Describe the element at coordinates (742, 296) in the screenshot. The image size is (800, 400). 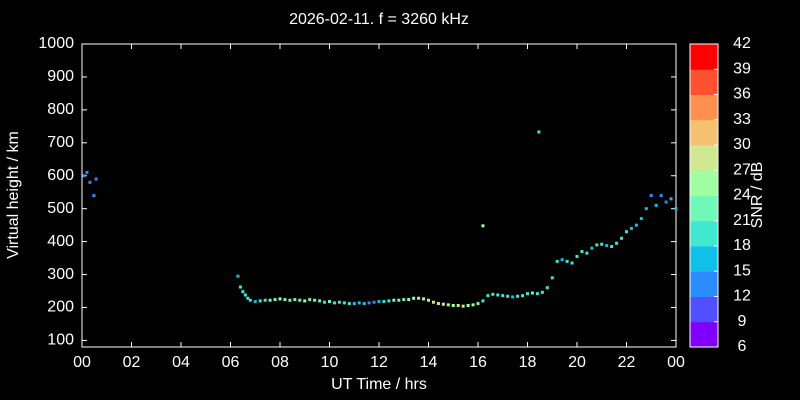
I see `colorbar-tick-label: 12` at that location.